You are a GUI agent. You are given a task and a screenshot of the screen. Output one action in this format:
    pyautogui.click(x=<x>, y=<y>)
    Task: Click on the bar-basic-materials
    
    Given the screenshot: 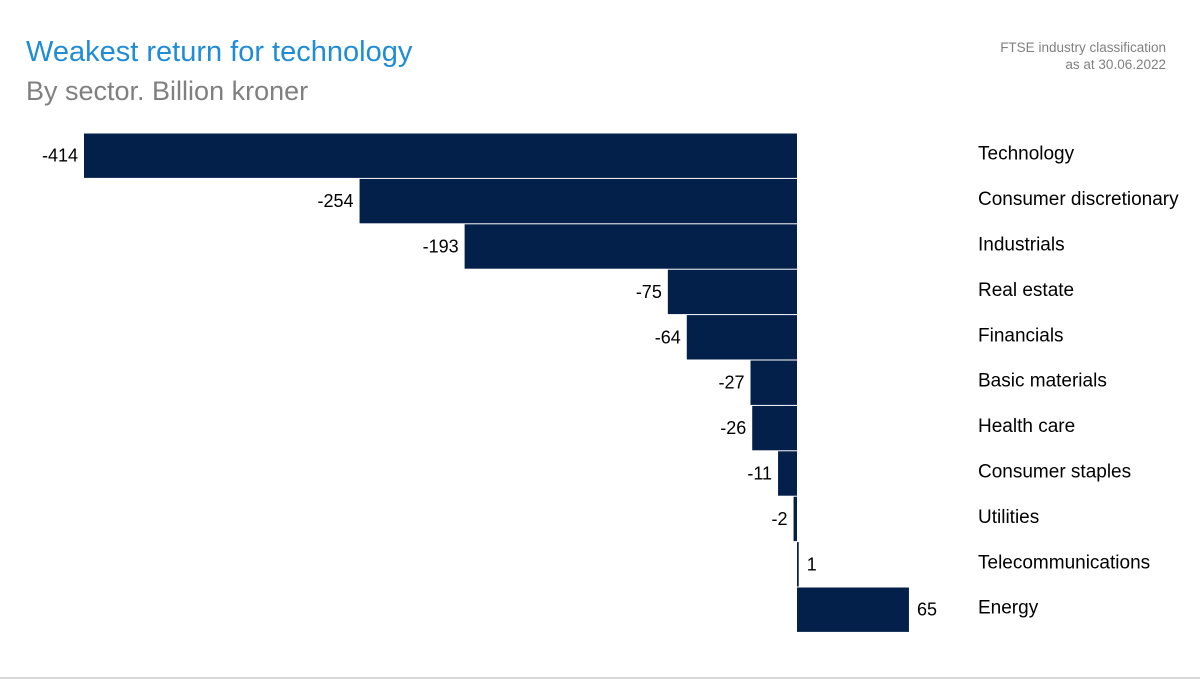 What is the action you would take?
    pyautogui.click(x=773, y=382)
    